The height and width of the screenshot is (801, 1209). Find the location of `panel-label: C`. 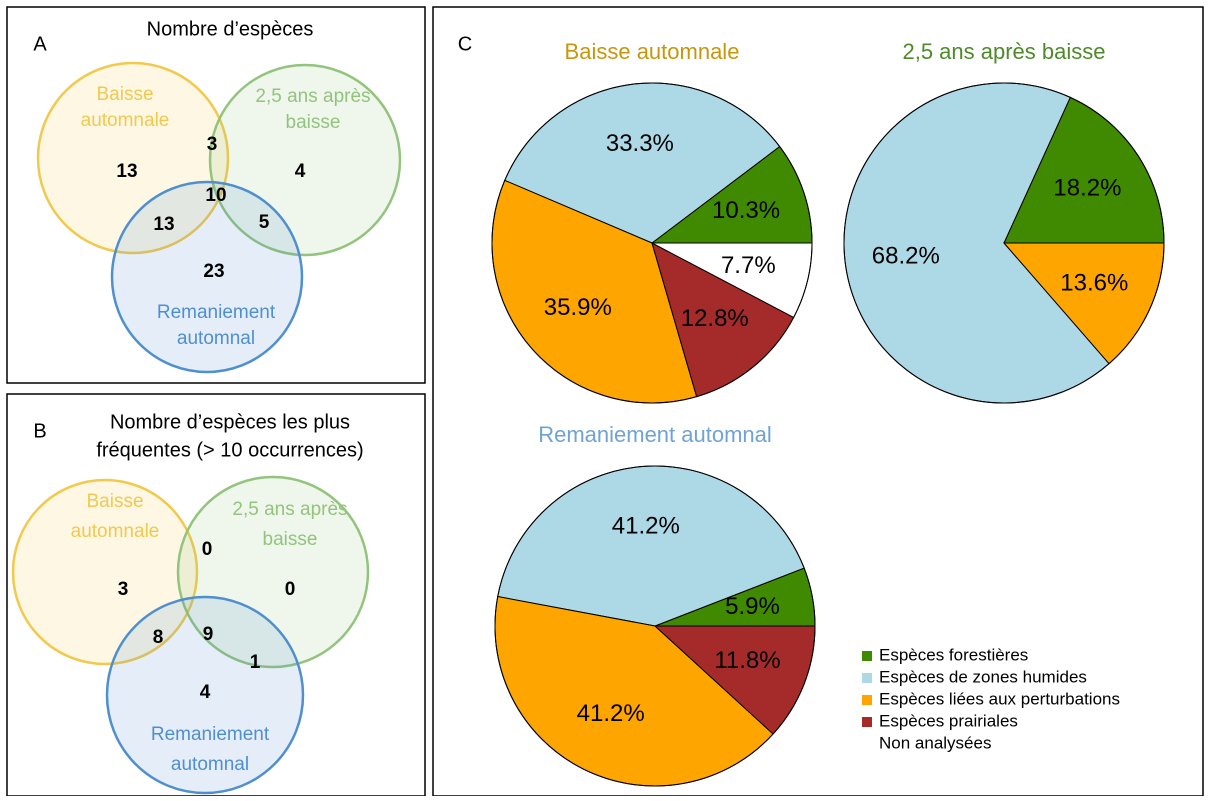

panel-label: C is located at coordinates (465, 44).